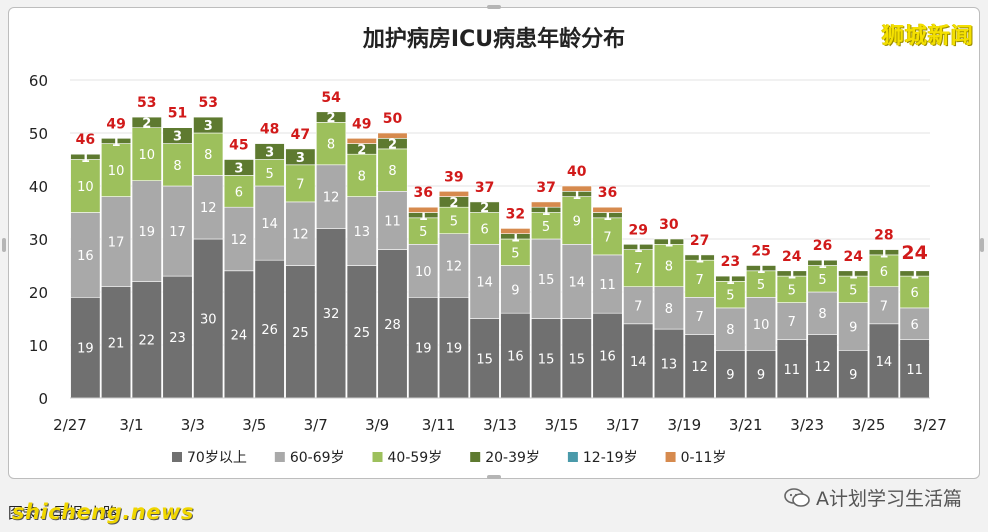 The height and width of the screenshot is (532, 988). What do you see at coordinates (238, 146) in the screenshot?
I see `total-value-label: 45` at bounding box center [238, 146].